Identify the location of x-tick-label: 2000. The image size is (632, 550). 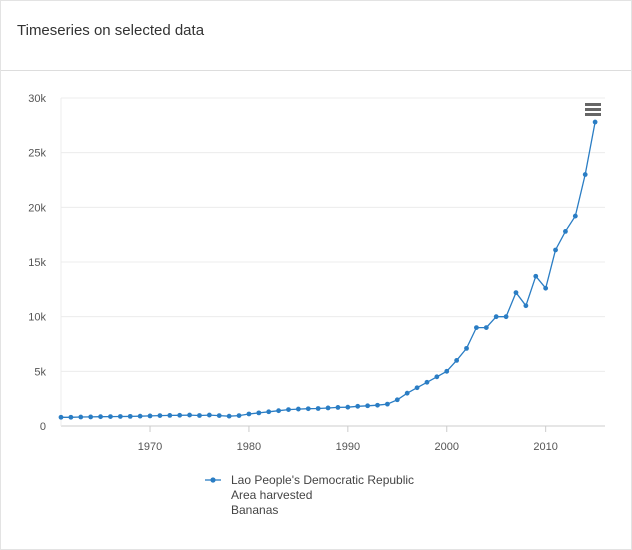
(447, 447).